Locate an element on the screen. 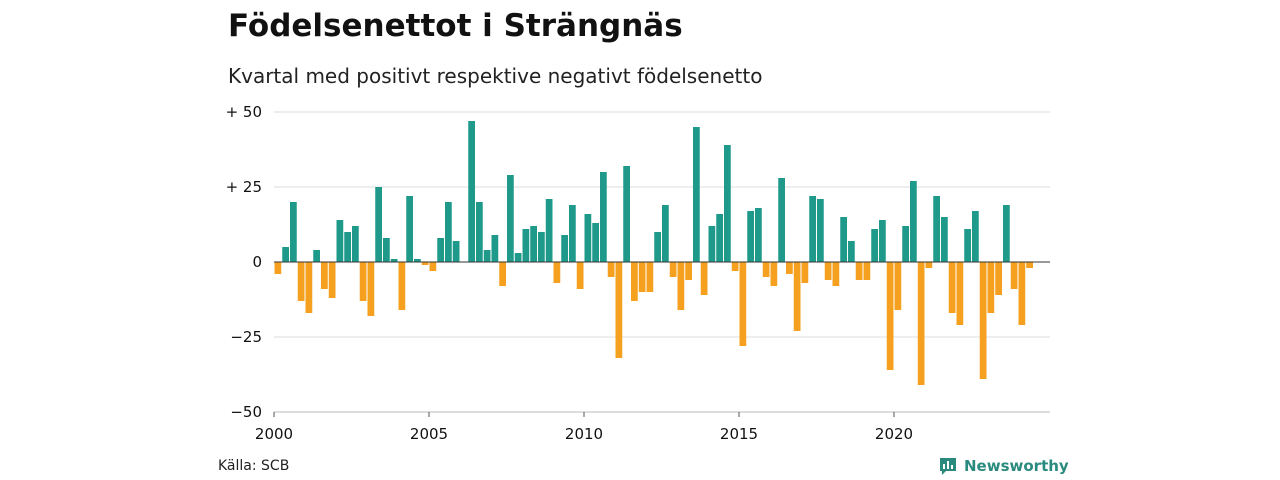  brand-name: Newsworthy is located at coordinates (1016, 466).